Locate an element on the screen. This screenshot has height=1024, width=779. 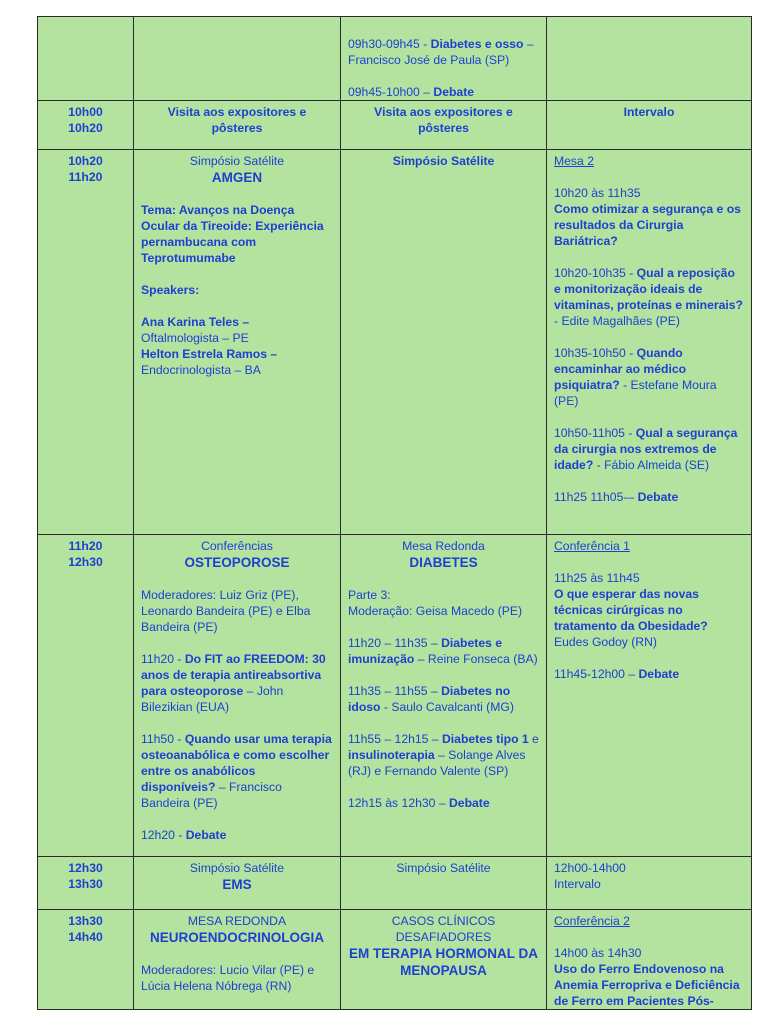
session-paragraph: 14h00 às 14h30 is located at coordinates (649, 953).